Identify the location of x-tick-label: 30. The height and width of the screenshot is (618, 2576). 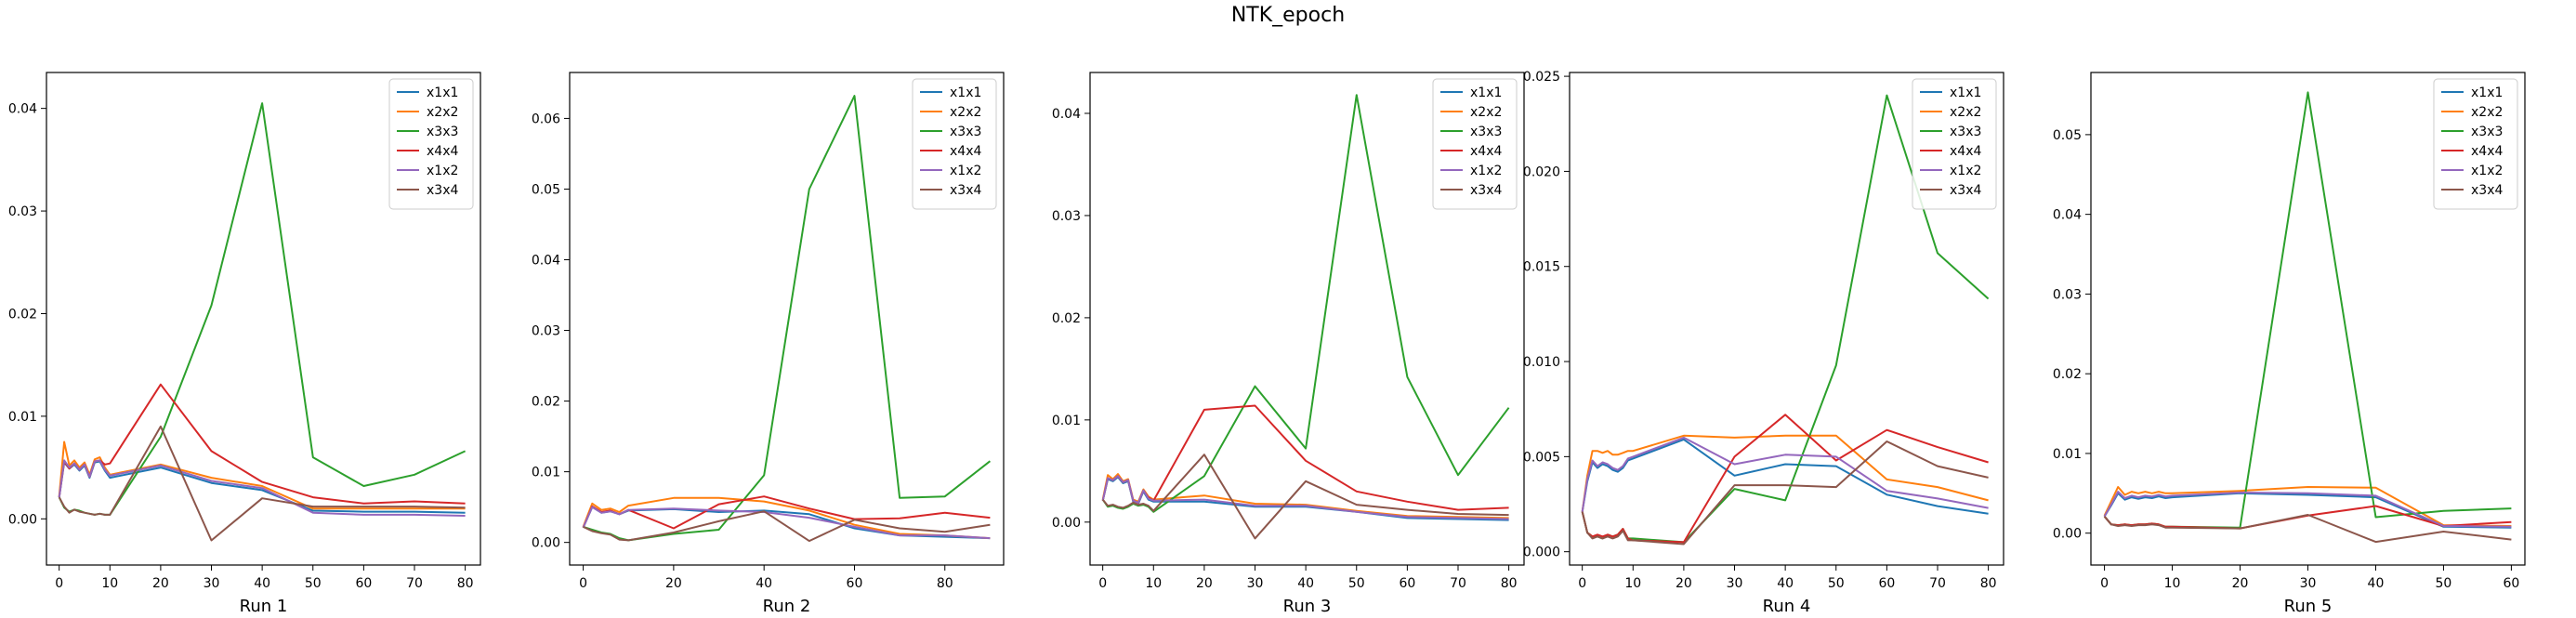
(1735, 583).